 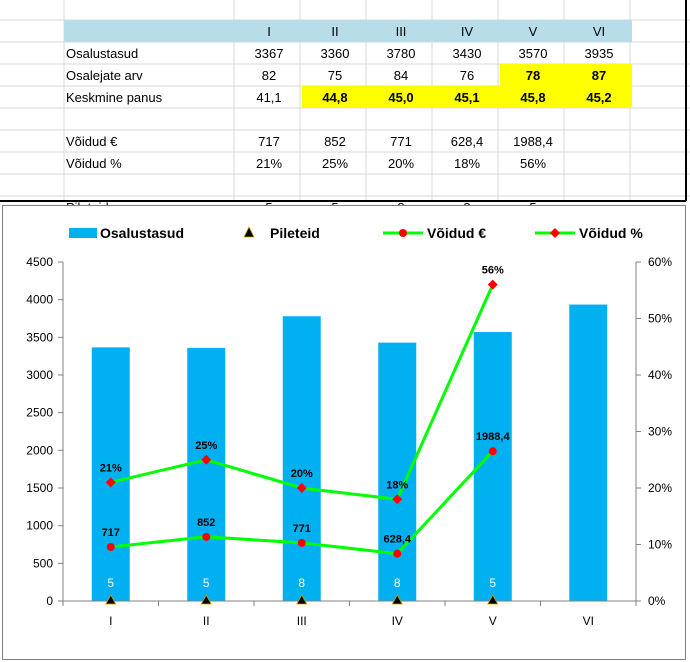 I want to click on column-header-cell: III, so click(x=401, y=31).